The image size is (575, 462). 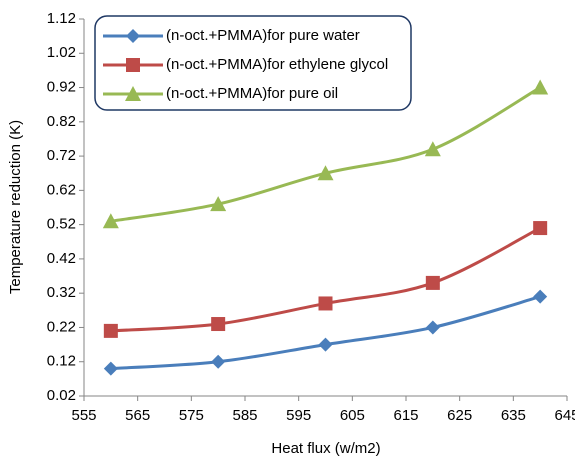 What do you see at coordinates (263, 35) in the screenshot?
I see `legend-label: (n-oct.+PMMA)for pure water` at bounding box center [263, 35].